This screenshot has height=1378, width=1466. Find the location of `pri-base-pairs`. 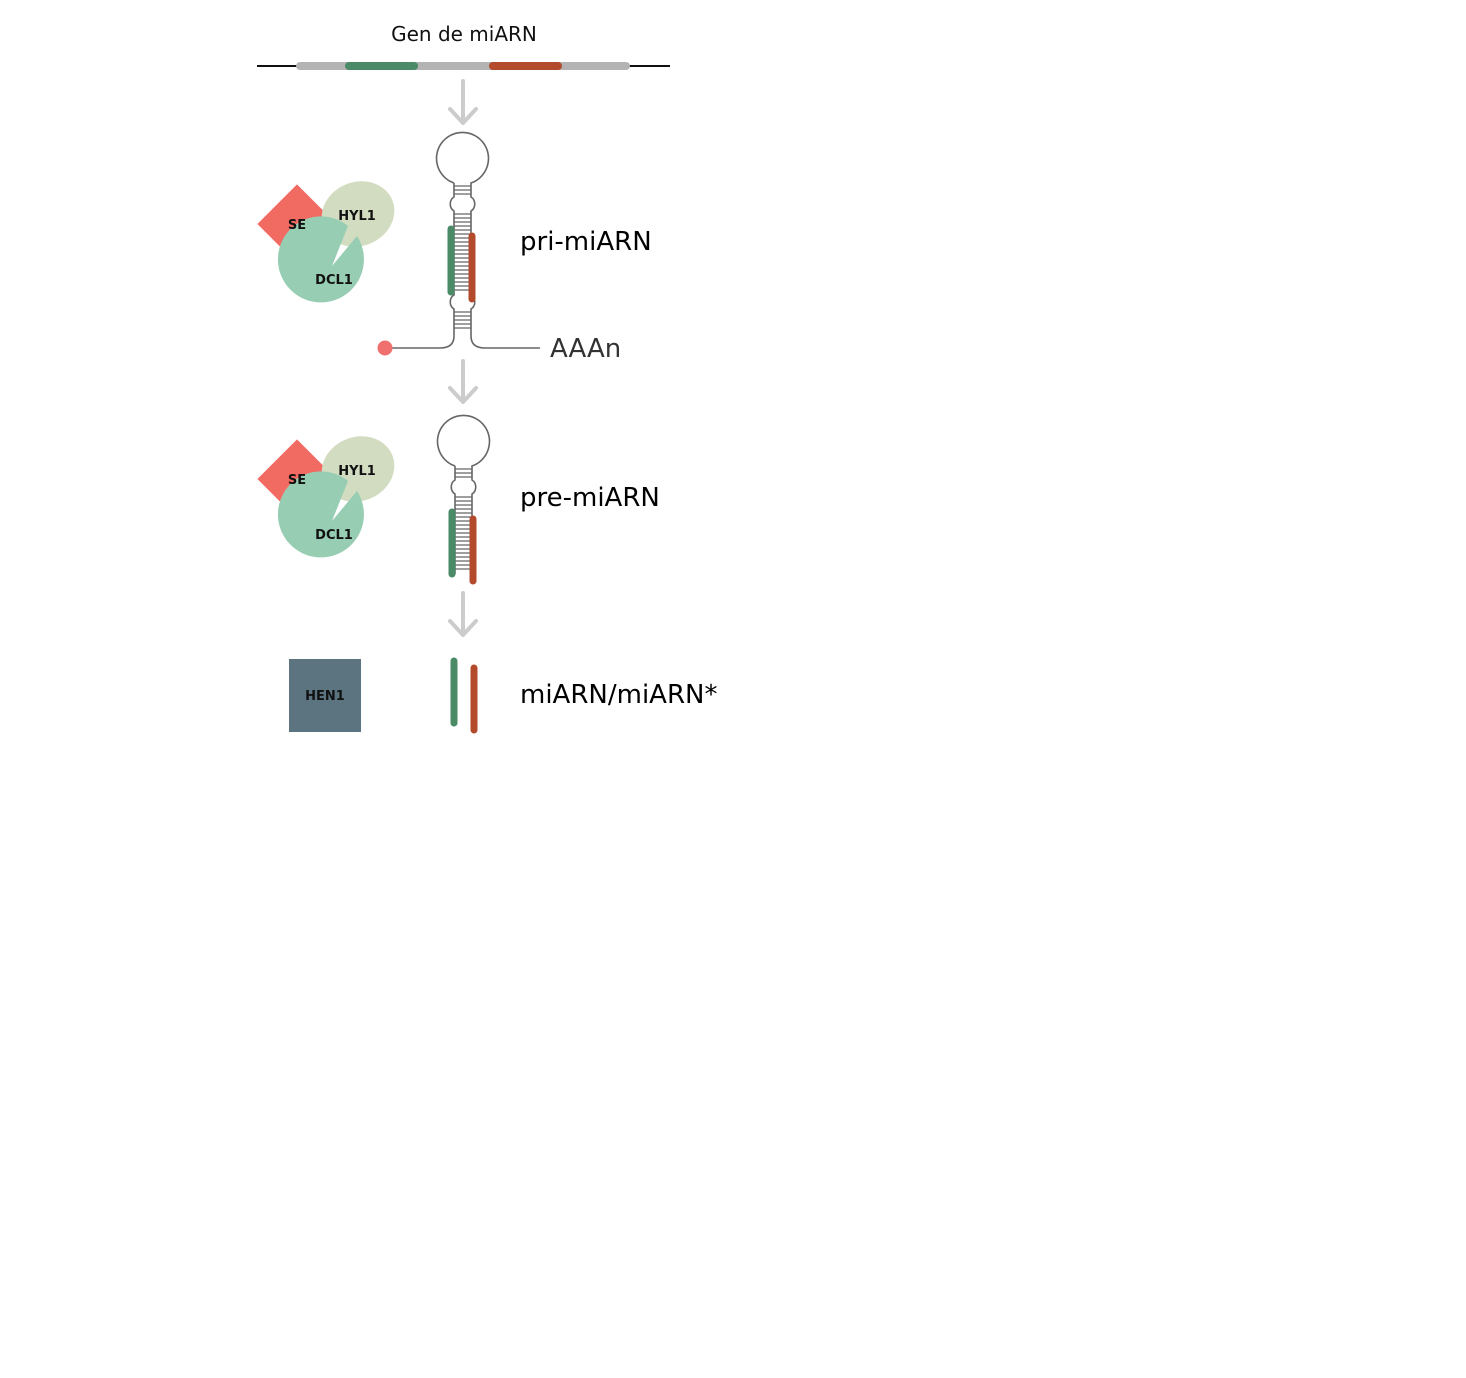

pri-base-pairs is located at coordinates (462, 257).